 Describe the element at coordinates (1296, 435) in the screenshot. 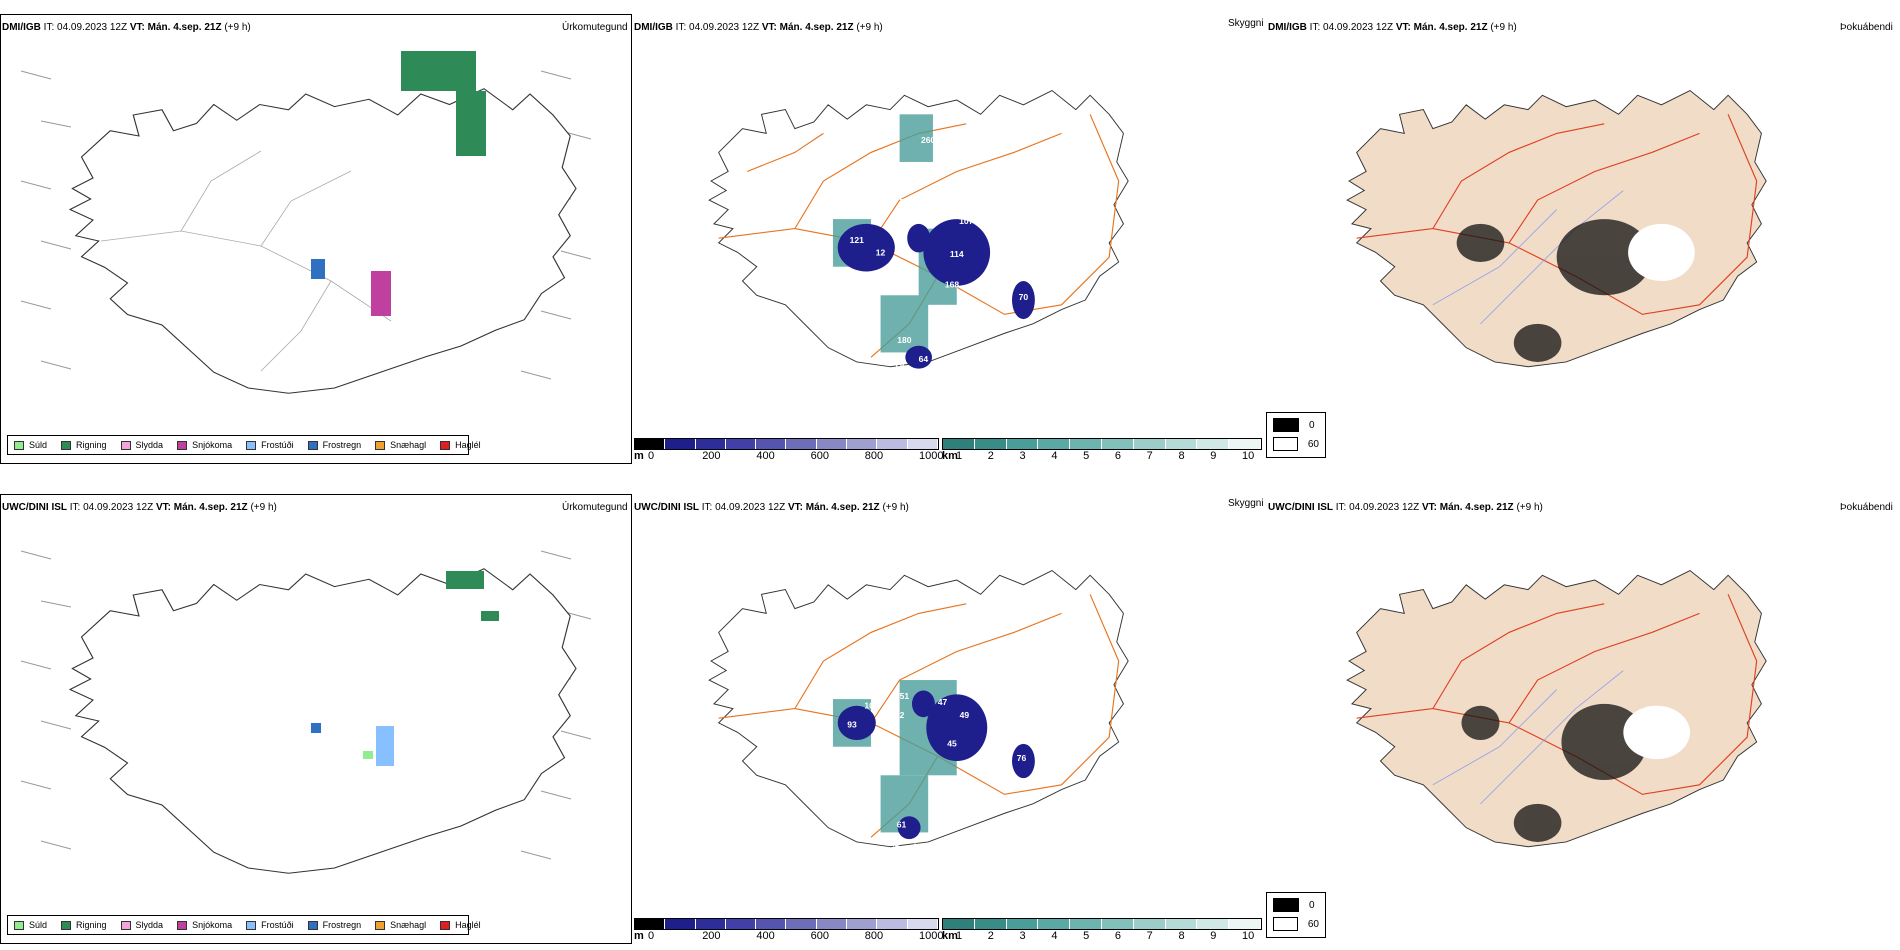

I see `fog-legend: 0 60` at that location.